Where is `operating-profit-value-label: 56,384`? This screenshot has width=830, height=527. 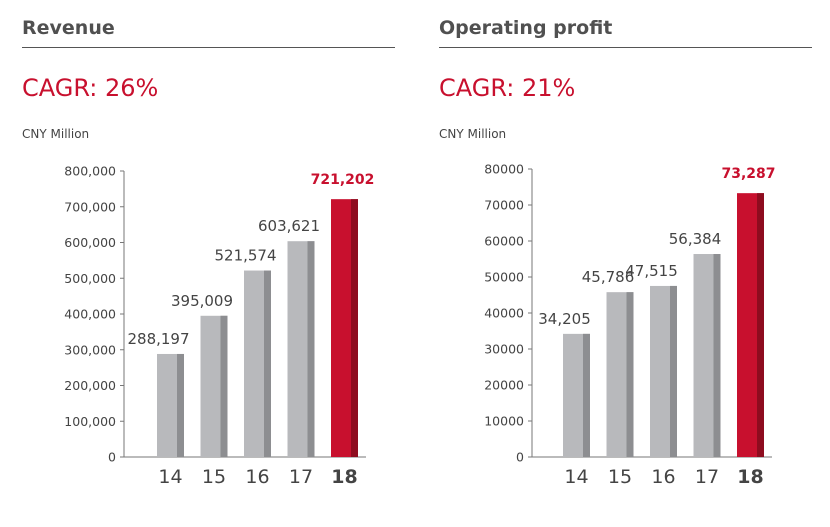 operating-profit-value-label: 56,384 is located at coordinates (695, 239).